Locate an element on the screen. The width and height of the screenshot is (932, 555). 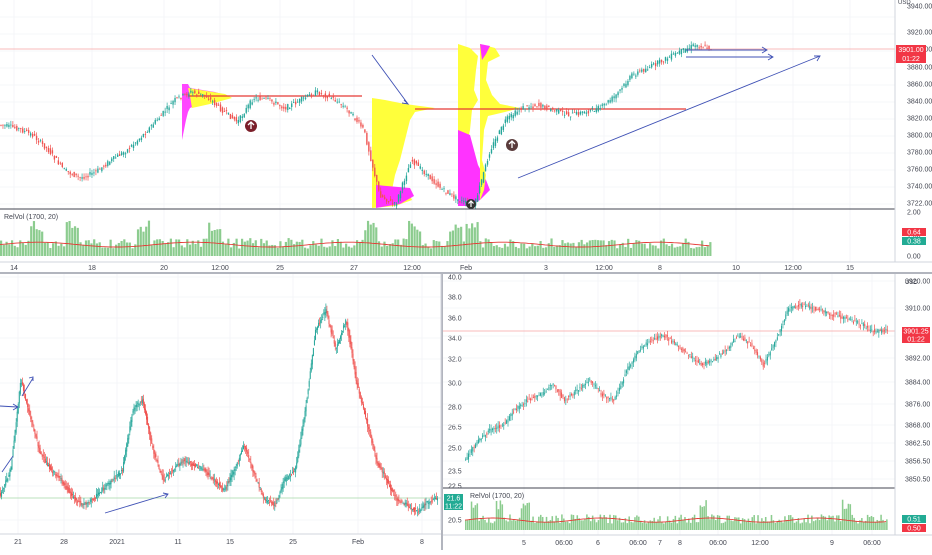
top-drawings is located at coordinates (596, 112).